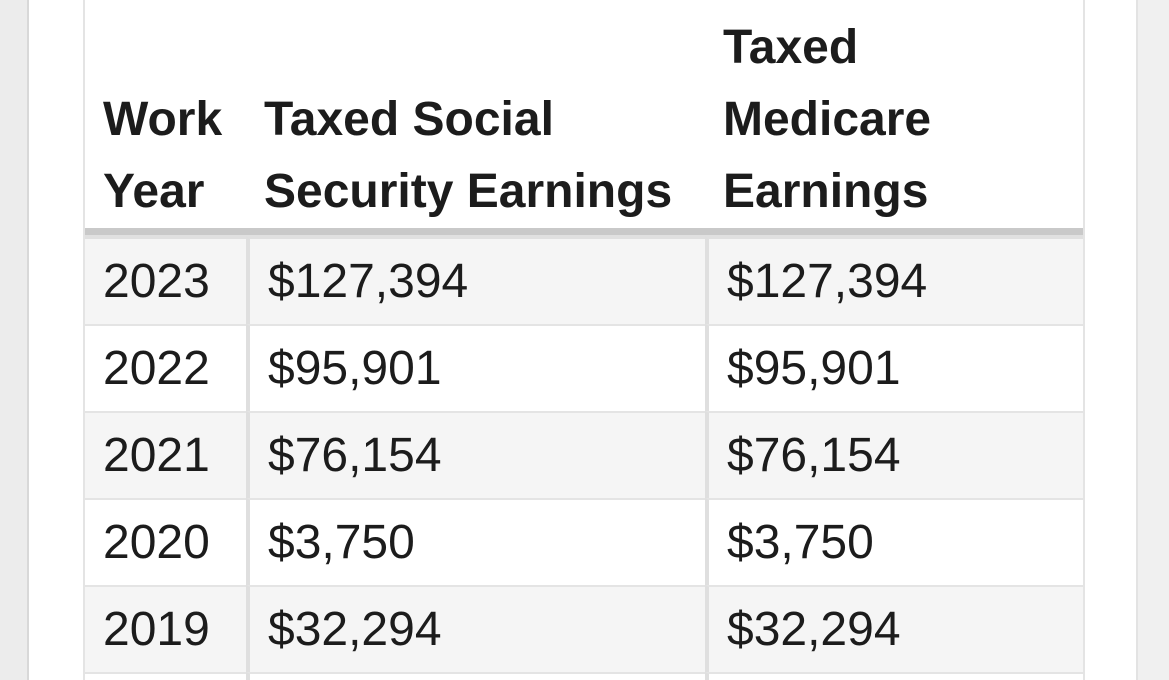  Describe the element at coordinates (894, 628) in the screenshot. I see `cell-taxed-medicare-earnings: $32,294` at that location.